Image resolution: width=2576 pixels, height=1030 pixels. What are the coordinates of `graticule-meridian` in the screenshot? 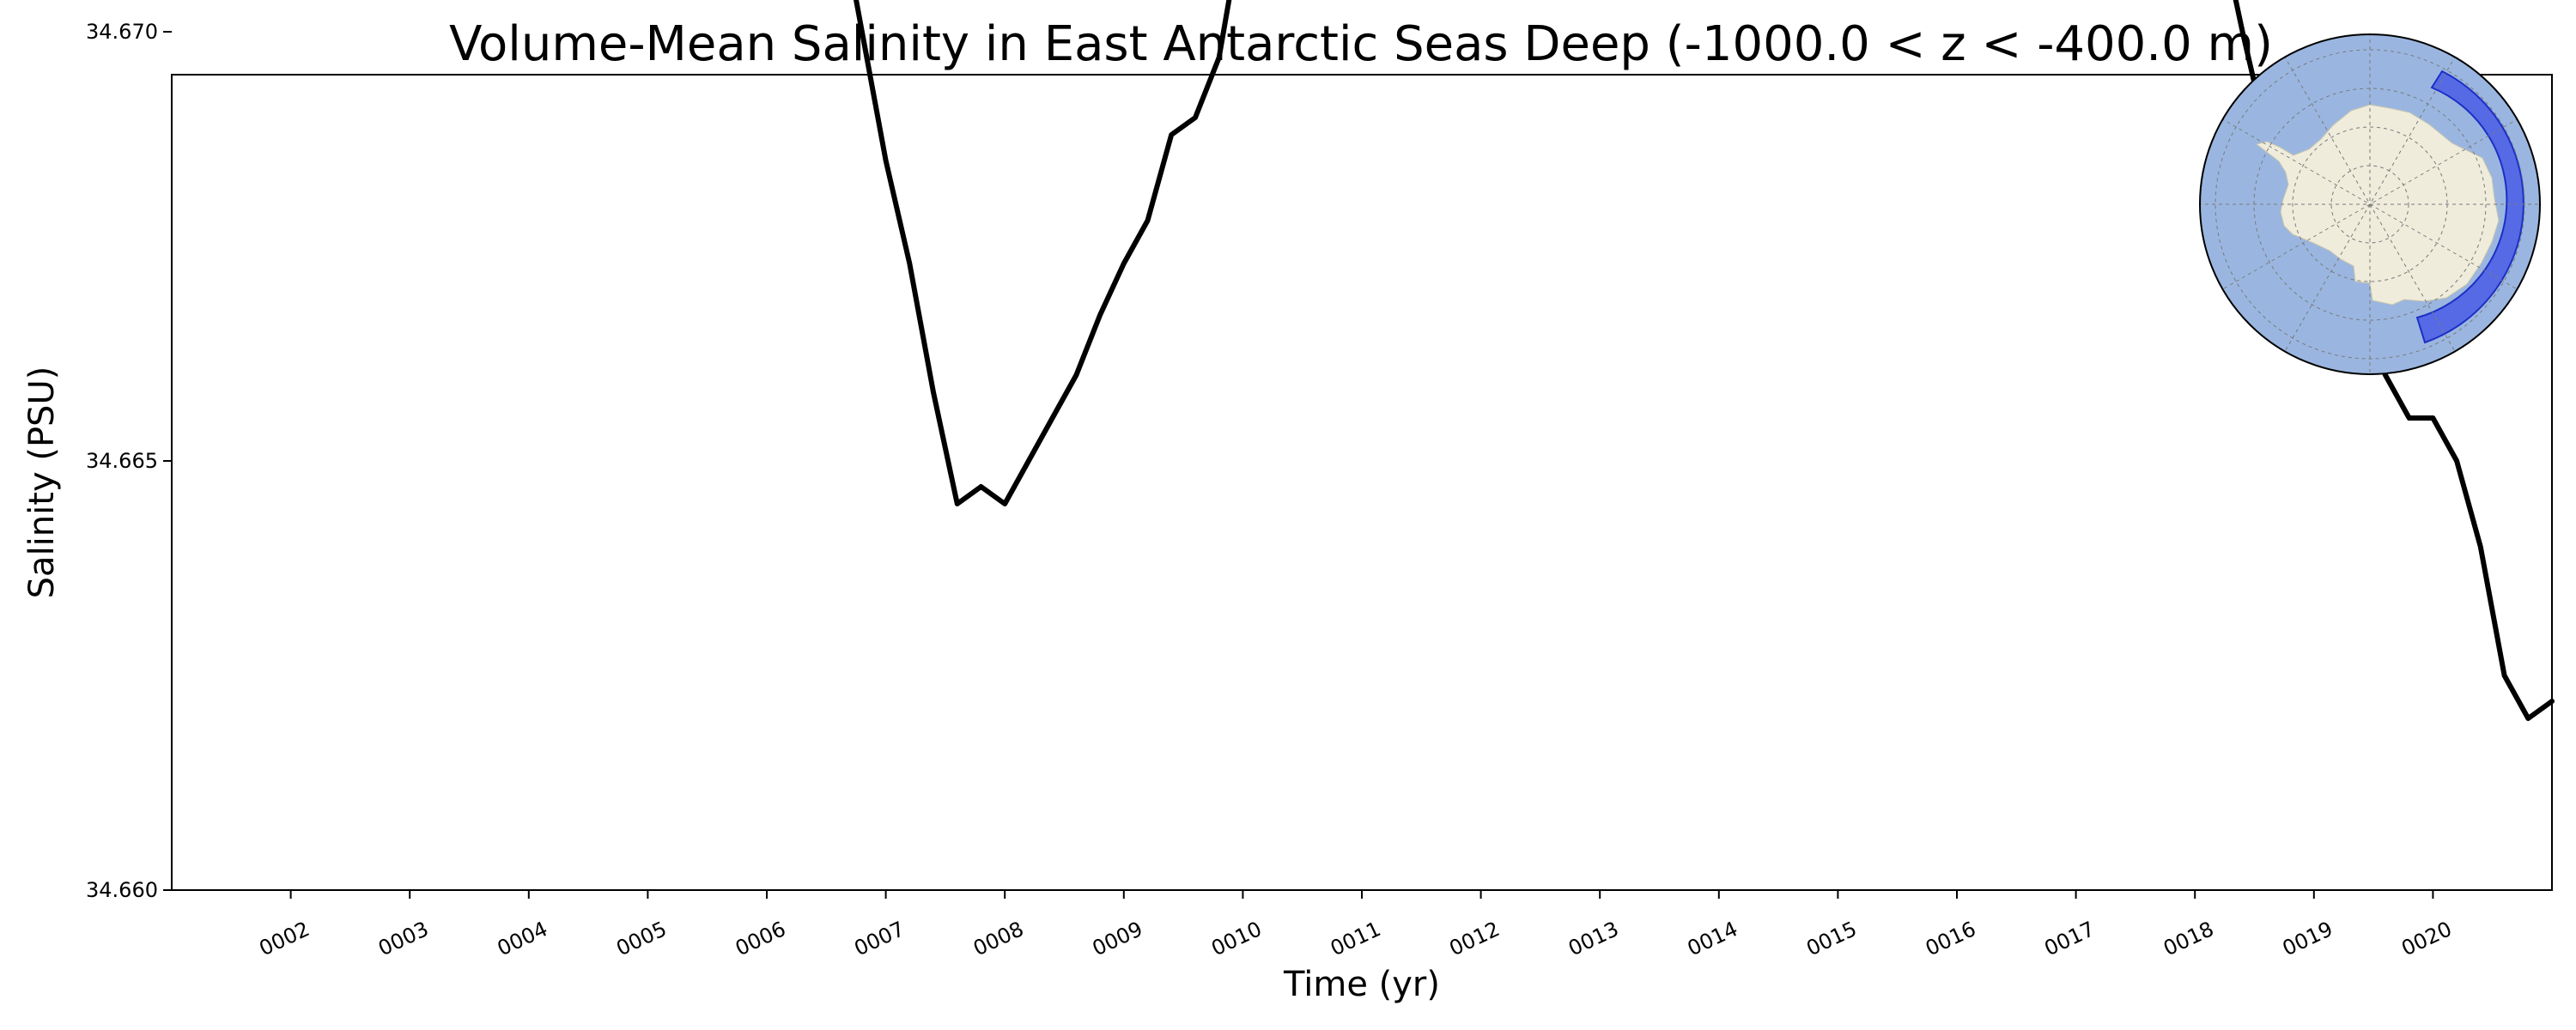 It's located at (2370, 204).